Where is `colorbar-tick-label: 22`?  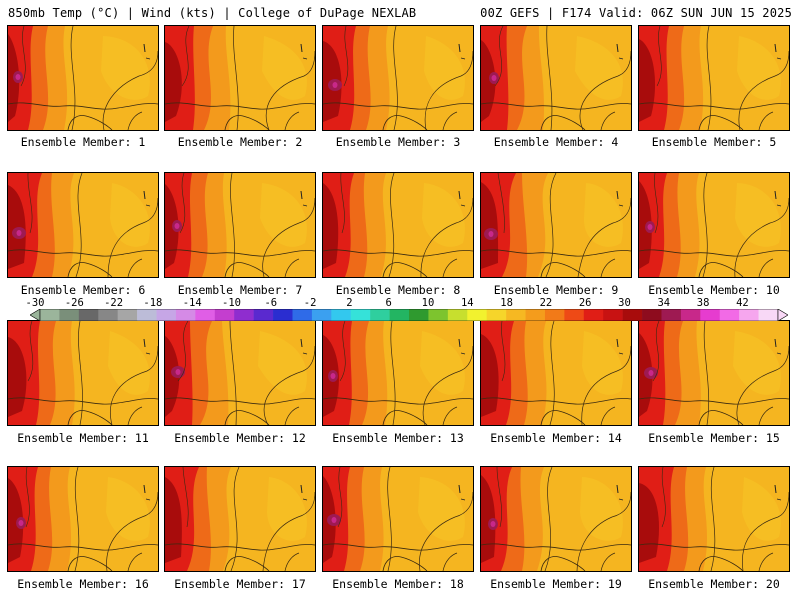
colorbar-tick-label: 22 is located at coordinates (546, 303).